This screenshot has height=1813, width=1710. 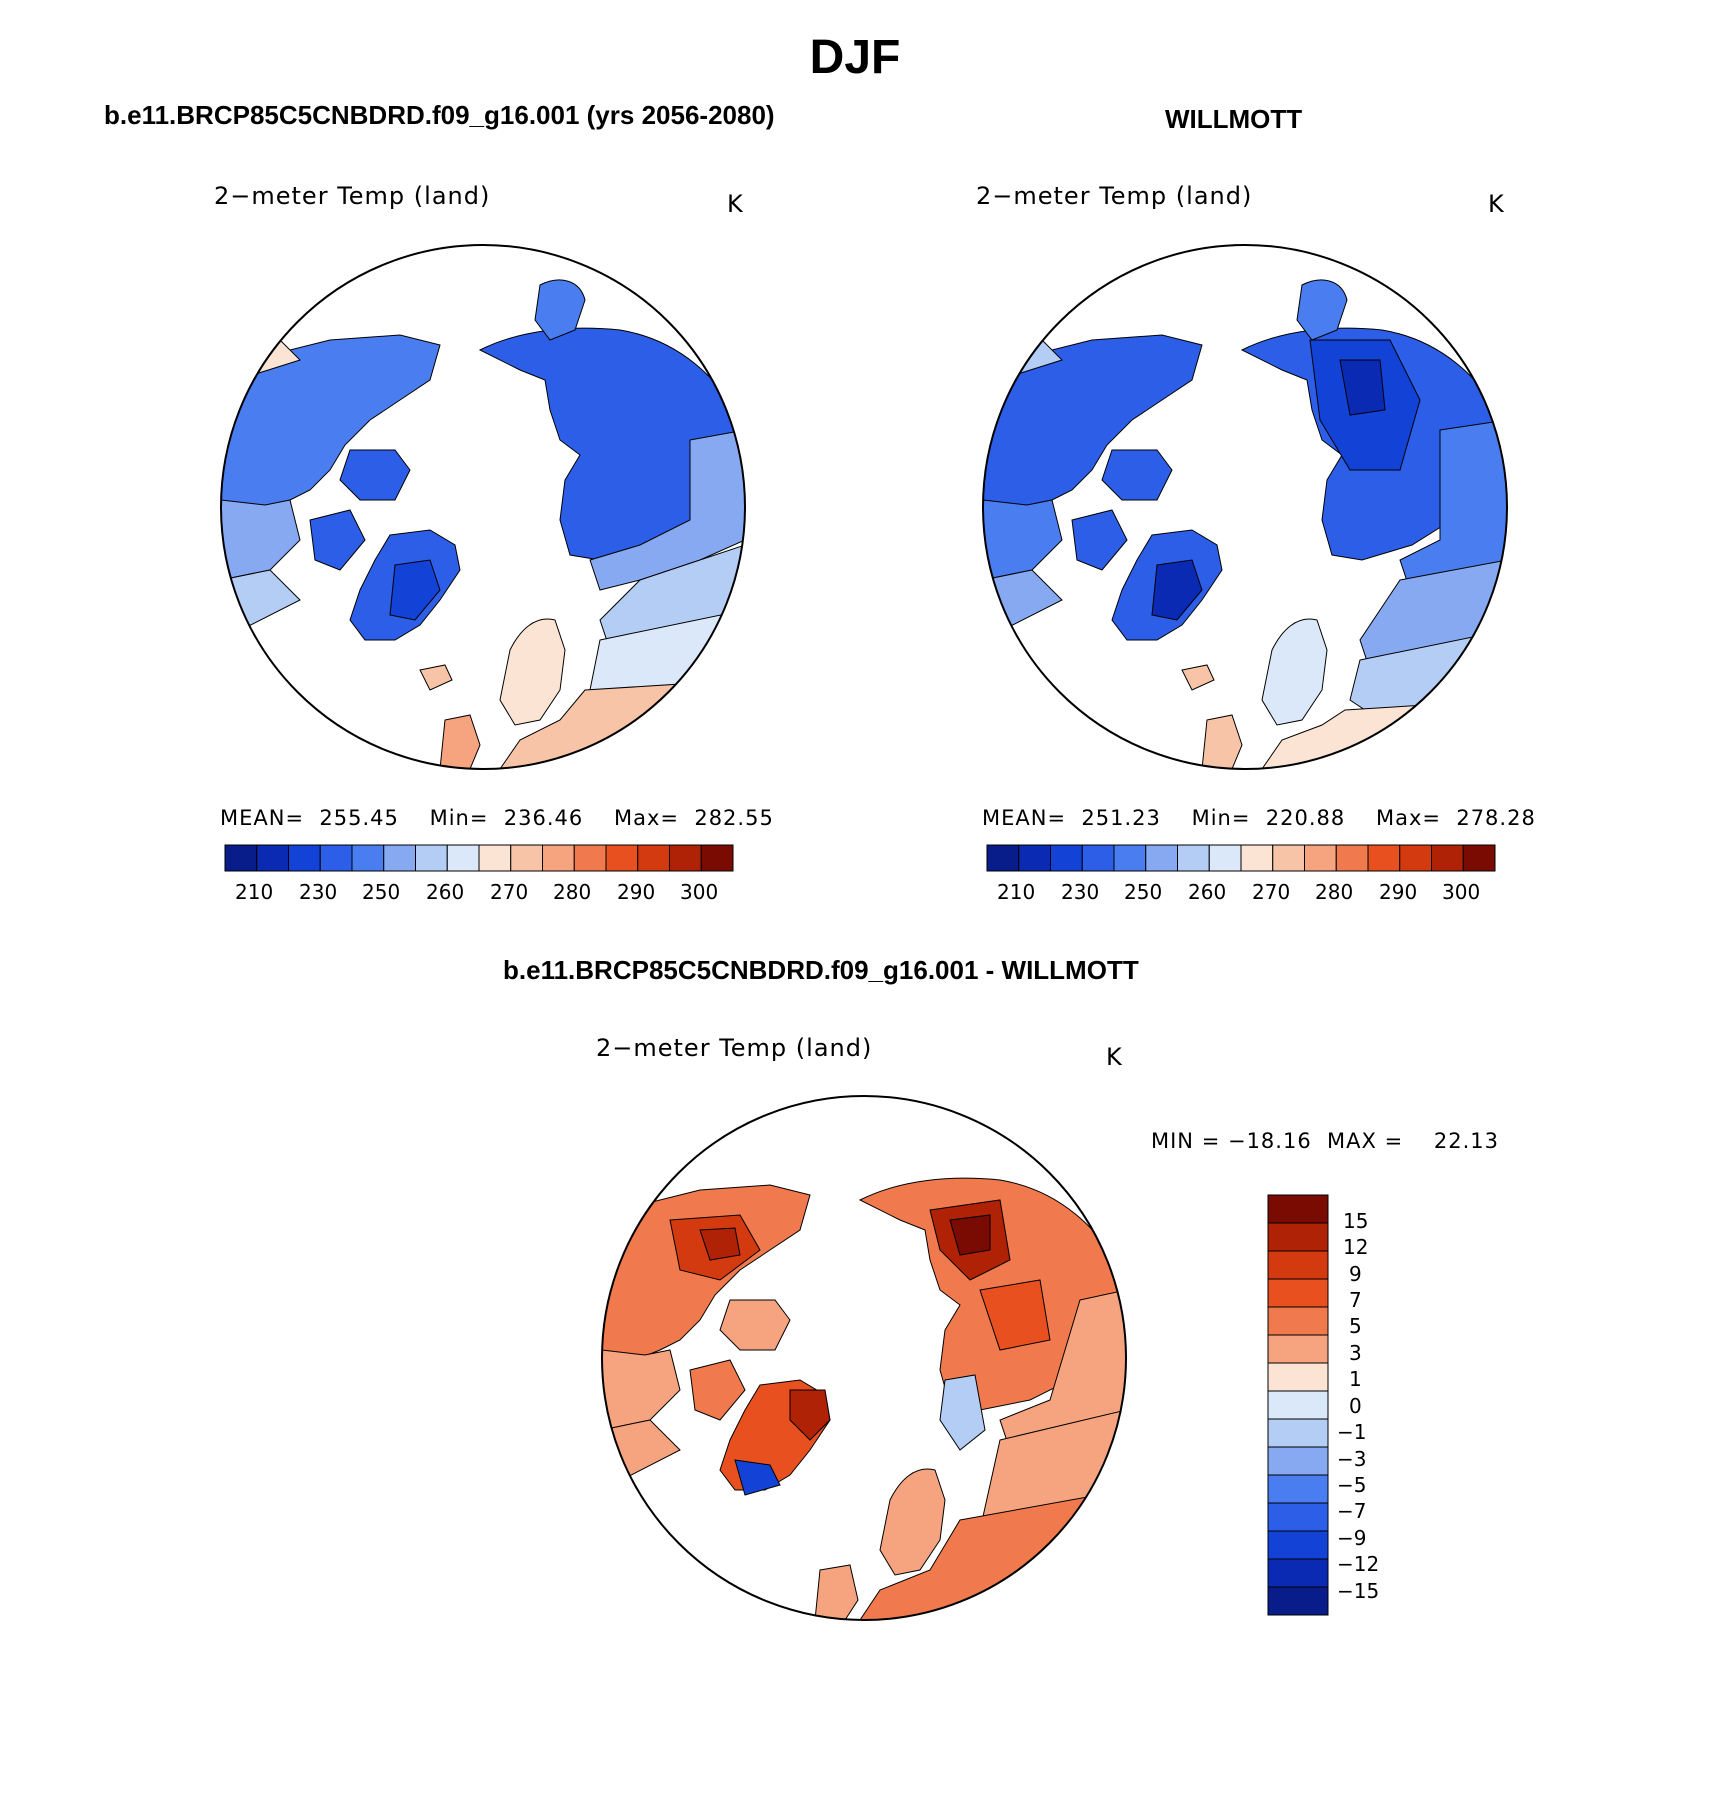 I want to click on panel1-units-label: K, so click(x=735, y=204).